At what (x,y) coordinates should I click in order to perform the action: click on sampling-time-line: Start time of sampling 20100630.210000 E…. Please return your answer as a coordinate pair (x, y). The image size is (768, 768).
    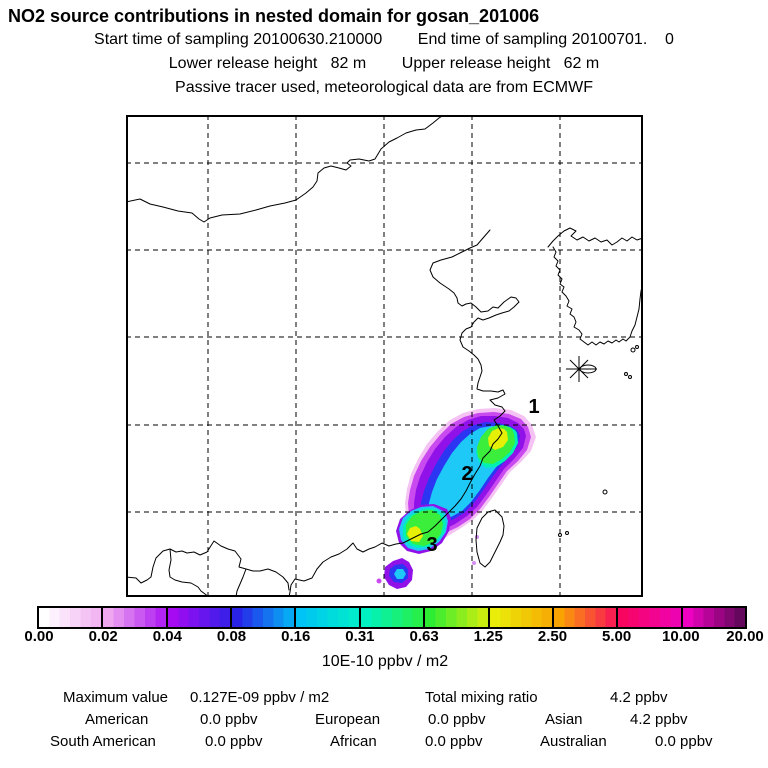
    Looking at the image, I should click on (384, 39).